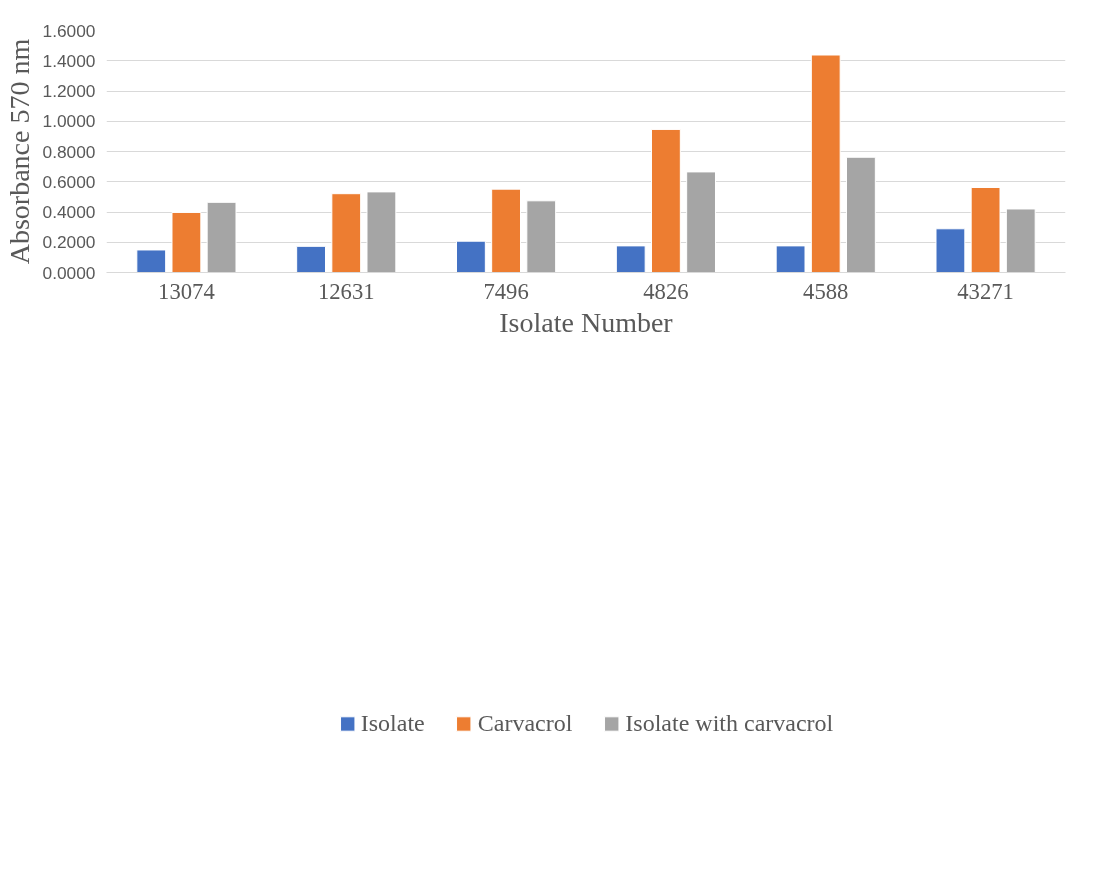  Describe the element at coordinates (729, 723) in the screenshot. I see `legend-label: Isolate with carvacrol` at that location.